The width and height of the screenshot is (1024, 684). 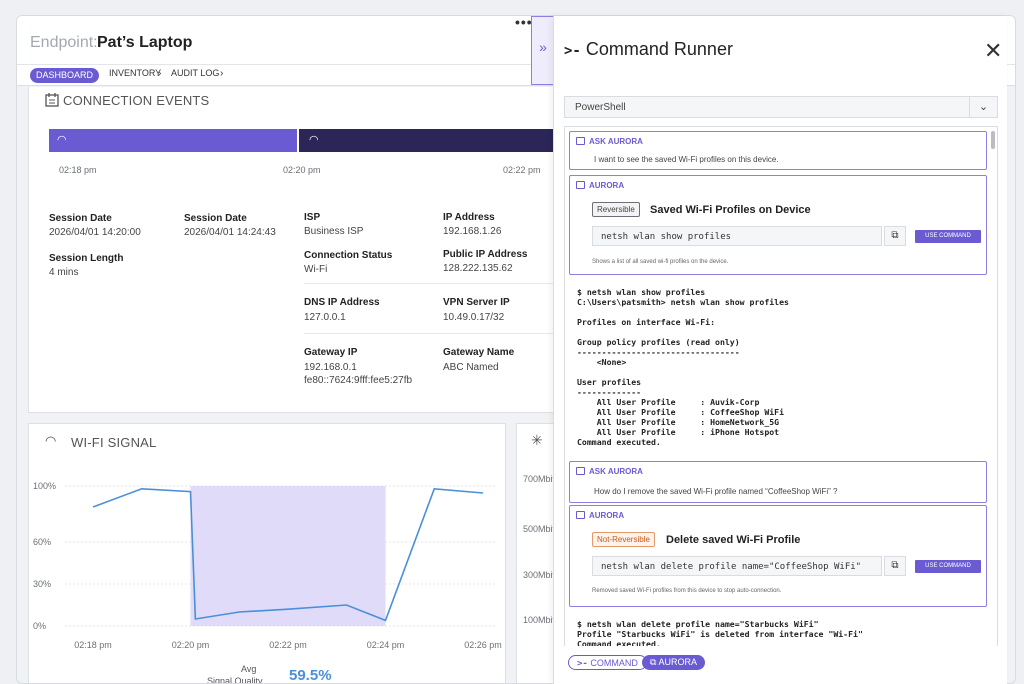 I want to click on y-tick: 100Mbit, so click(x=539, y=620).